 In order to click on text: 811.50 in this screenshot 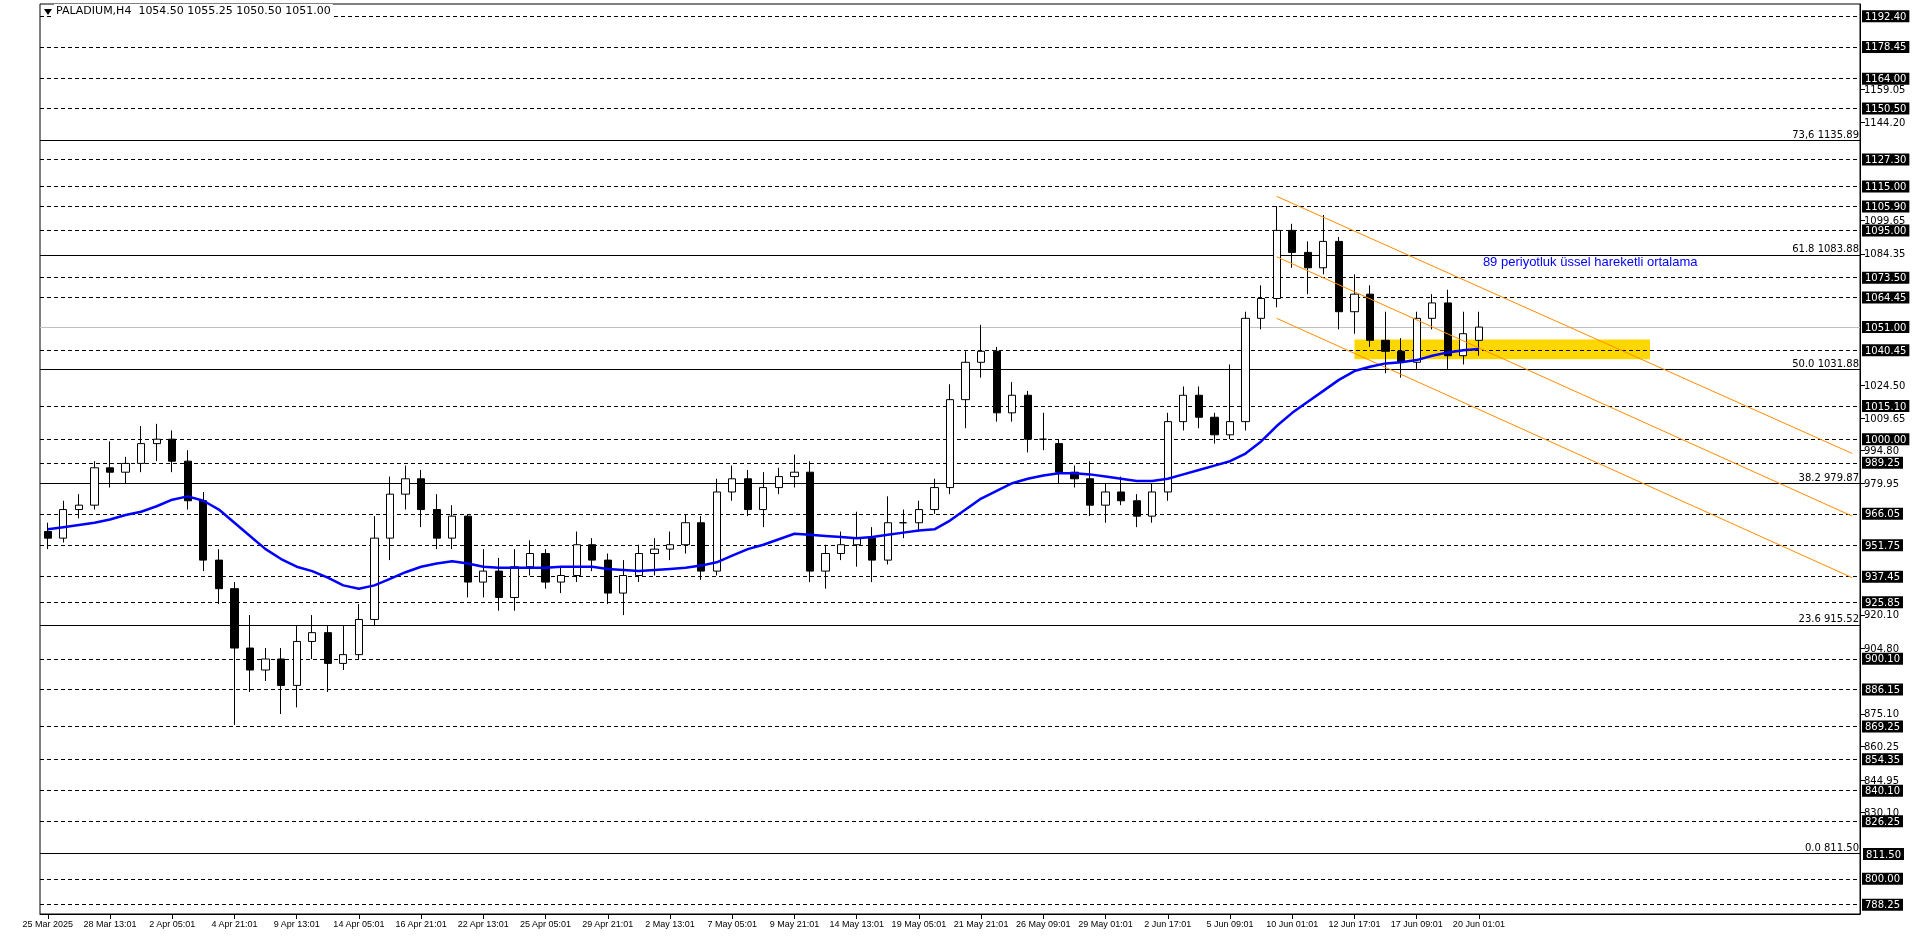, I will do `click(1883, 854)`.